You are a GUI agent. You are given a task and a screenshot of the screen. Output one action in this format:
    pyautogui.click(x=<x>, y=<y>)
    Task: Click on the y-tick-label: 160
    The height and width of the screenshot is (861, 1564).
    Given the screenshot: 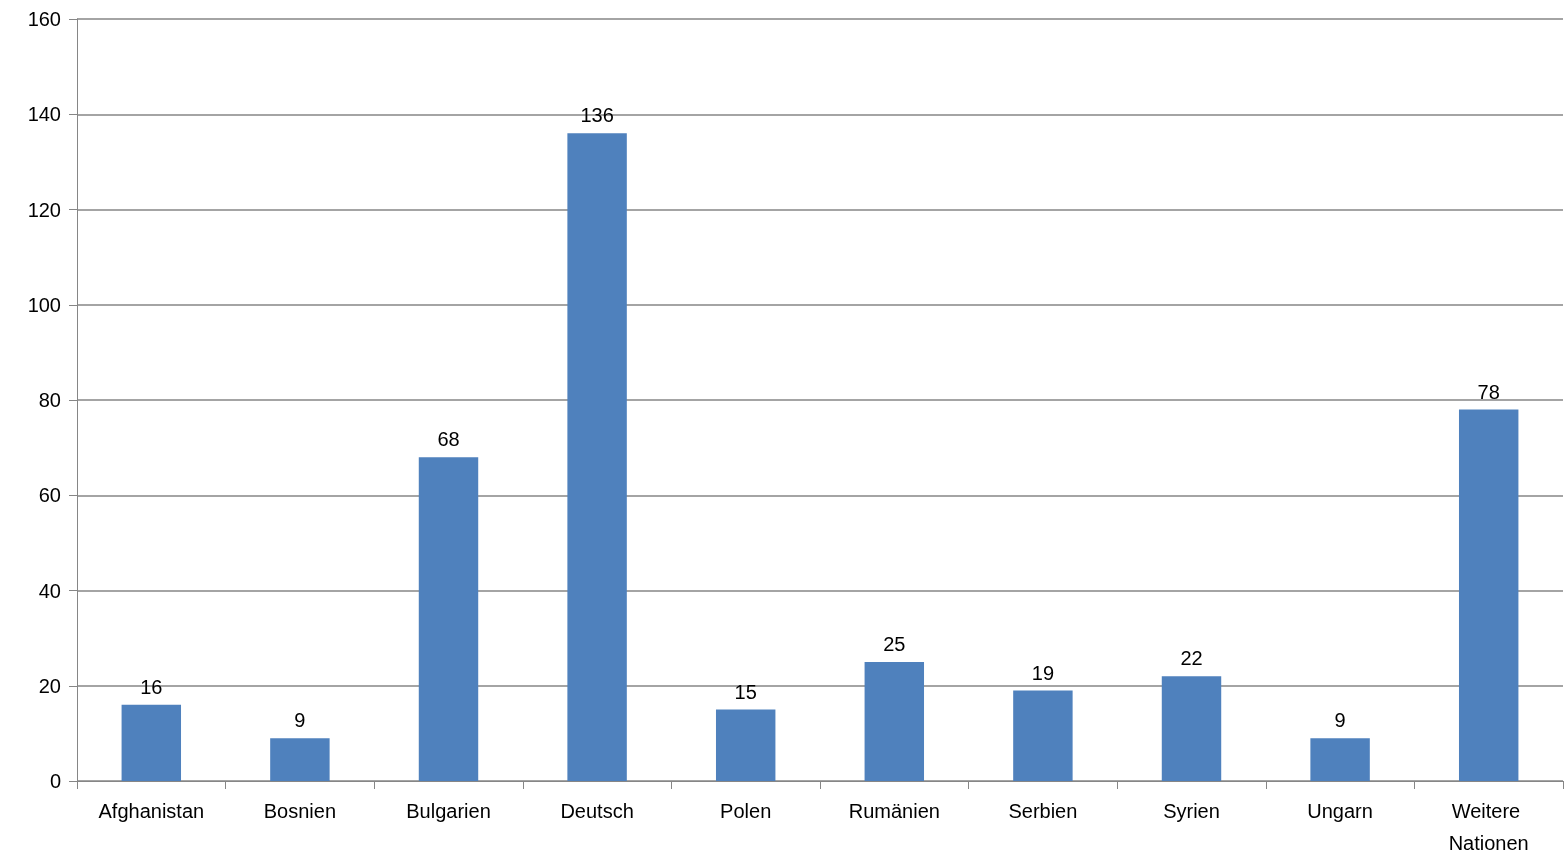 What is the action you would take?
    pyautogui.click(x=44, y=19)
    